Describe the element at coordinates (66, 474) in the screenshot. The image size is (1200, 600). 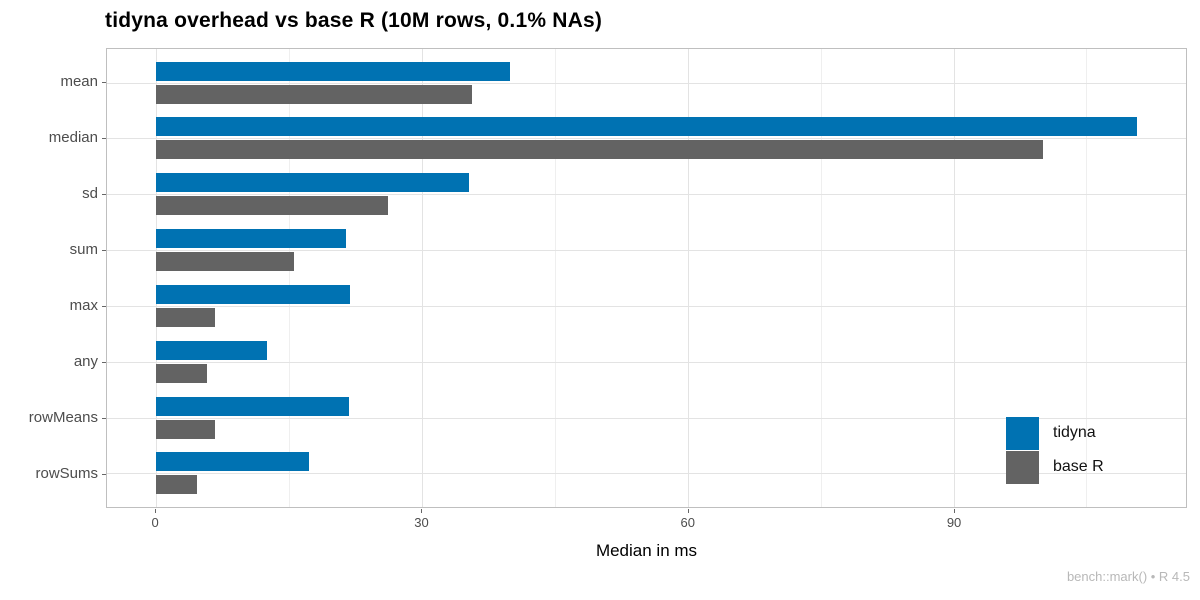
I see `y-axis-label: rowSums` at that location.